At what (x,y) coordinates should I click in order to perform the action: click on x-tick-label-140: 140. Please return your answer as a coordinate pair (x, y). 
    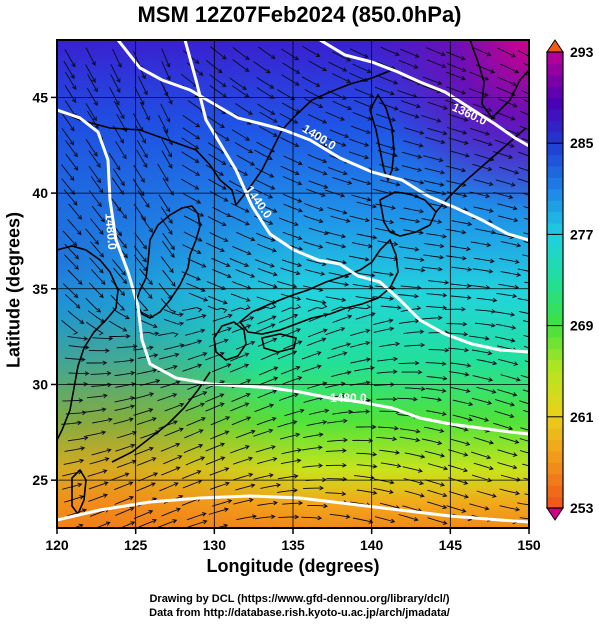
    Looking at the image, I should click on (372, 545).